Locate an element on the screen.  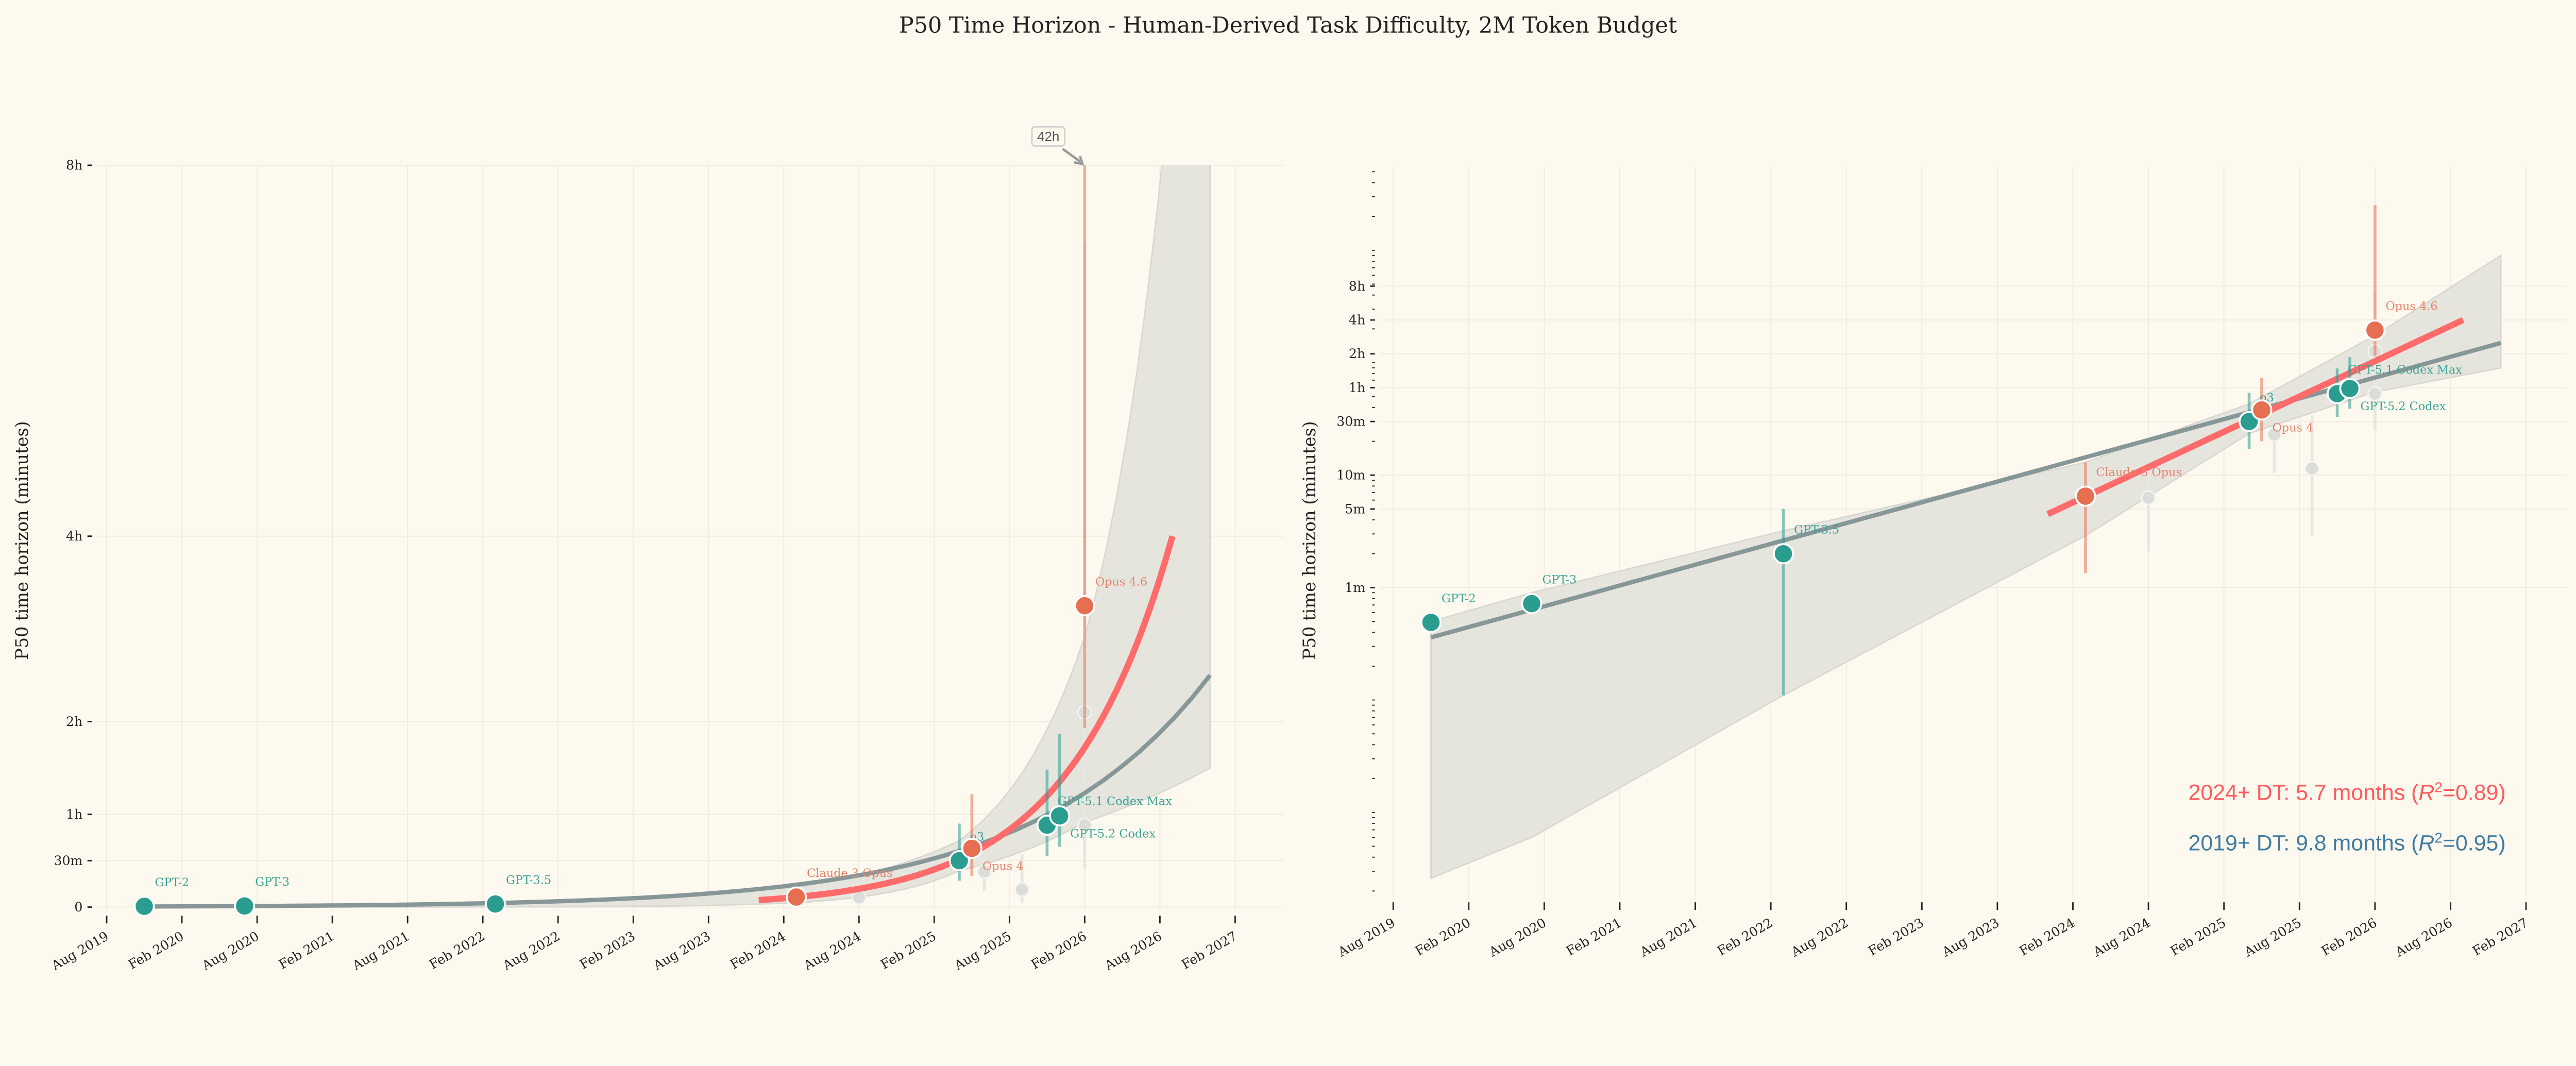
left-y-tick-label: 2h is located at coordinates (74, 721).